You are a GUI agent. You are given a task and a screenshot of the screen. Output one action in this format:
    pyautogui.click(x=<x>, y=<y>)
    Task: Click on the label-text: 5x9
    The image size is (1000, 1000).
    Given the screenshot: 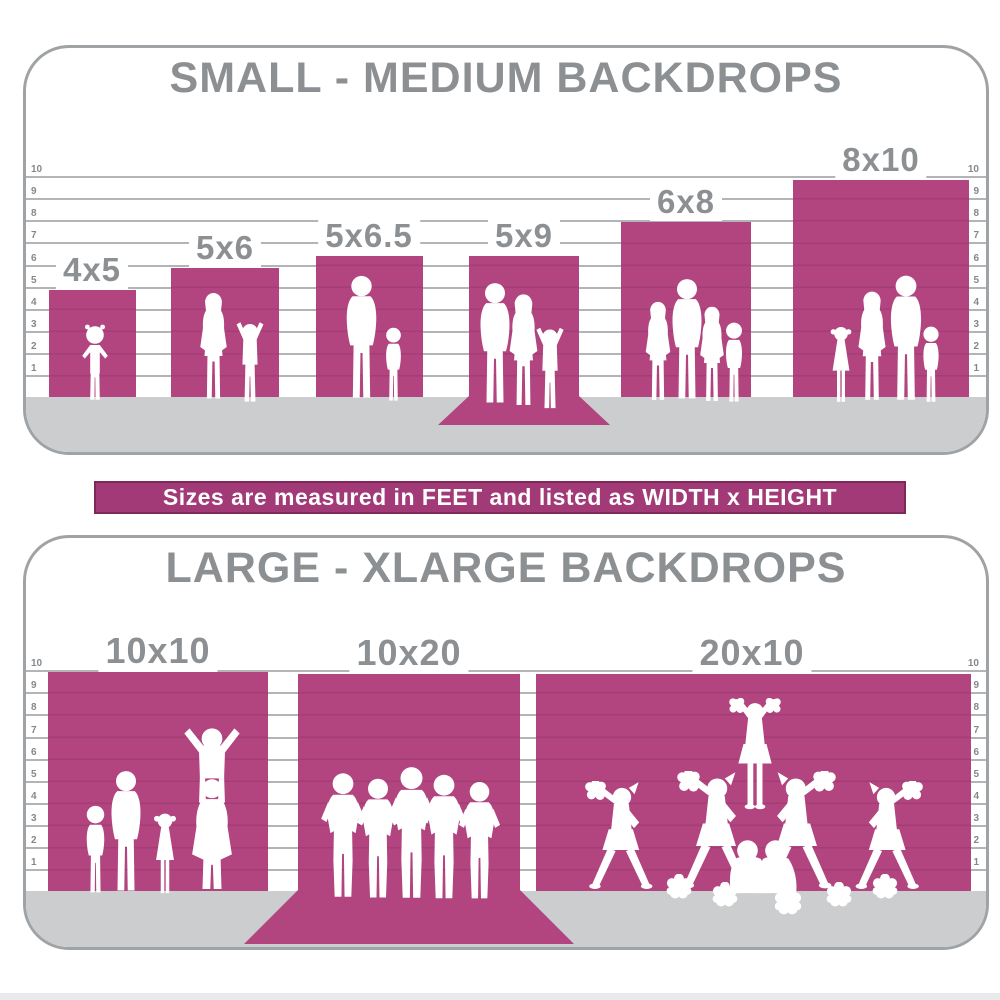 What is the action you would take?
    pyautogui.click(x=524, y=235)
    